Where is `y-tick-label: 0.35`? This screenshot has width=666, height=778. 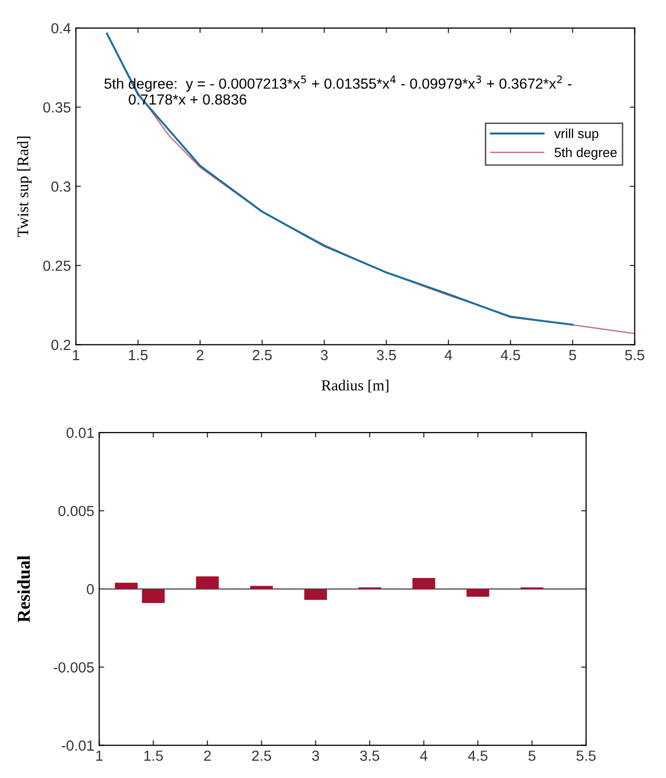
y-tick-label: 0.35 is located at coordinates (56, 107).